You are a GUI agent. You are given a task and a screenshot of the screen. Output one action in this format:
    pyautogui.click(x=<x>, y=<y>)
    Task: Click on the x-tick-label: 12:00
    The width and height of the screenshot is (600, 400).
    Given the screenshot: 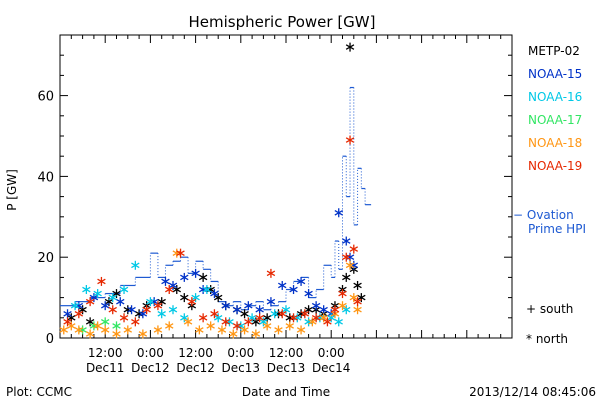 What is the action you would take?
    pyautogui.click(x=286, y=353)
    